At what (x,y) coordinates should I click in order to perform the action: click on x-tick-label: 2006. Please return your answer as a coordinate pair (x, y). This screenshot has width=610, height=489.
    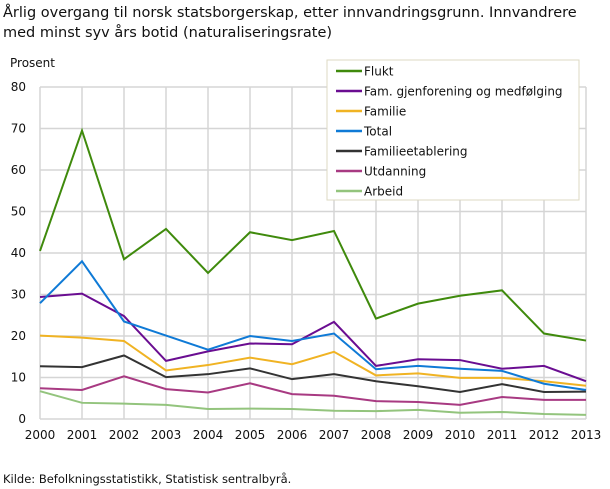
    Looking at the image, I should click on (292, 435).